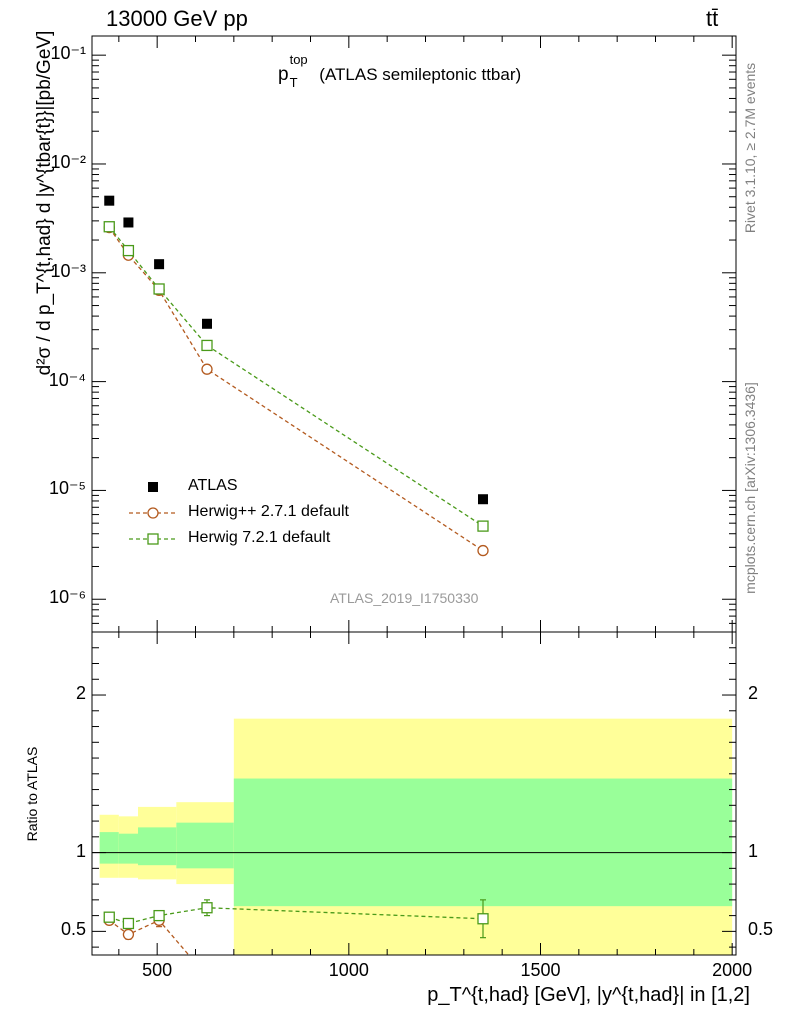 This screenshot has height=1024, width=786. I want to click on ratio-y-tick-label: 0.5, so click(73, 929).